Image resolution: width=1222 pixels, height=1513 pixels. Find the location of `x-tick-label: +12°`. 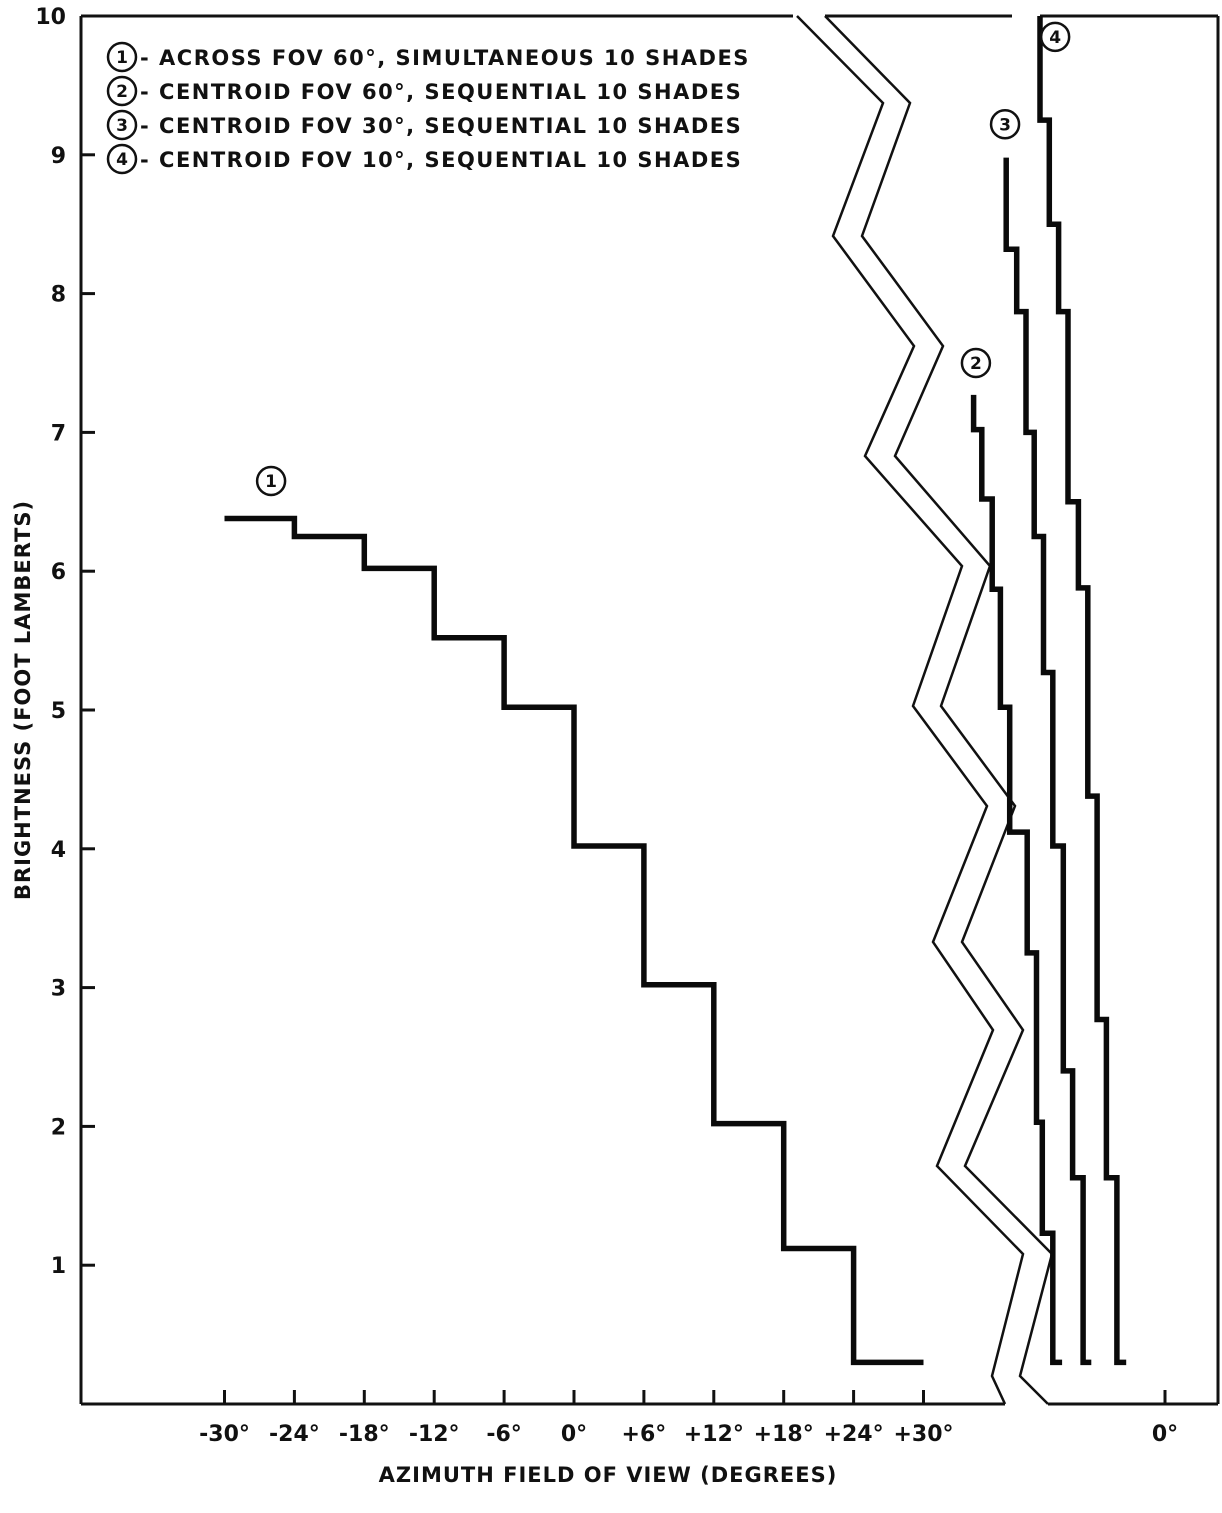

x-tick-label: +12° is located at coordinates (714, 1434).